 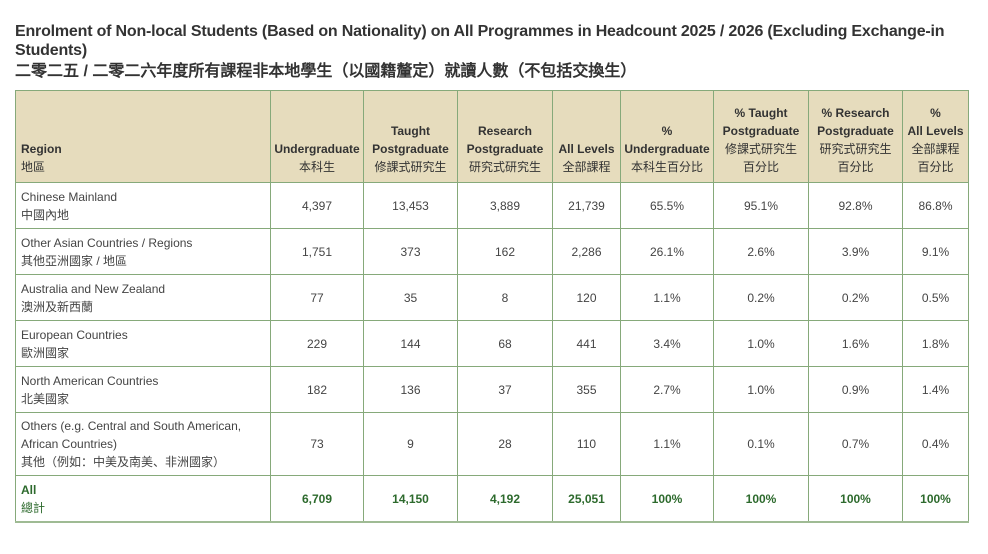 What do you see at coordinates (586, 149) in the screenshot?
I see `column-header-en: All Levels` at bounding box center [586, 149].